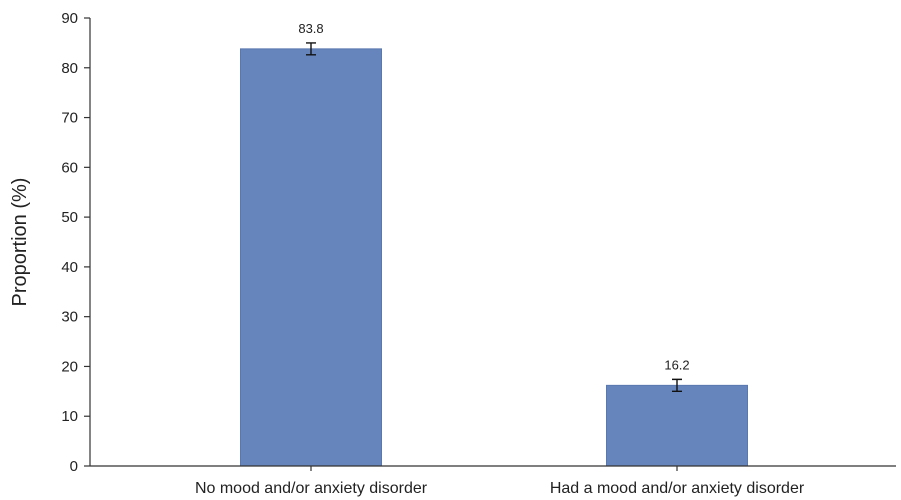  I want to click on y-tick-label: 40, so click(69, 267).